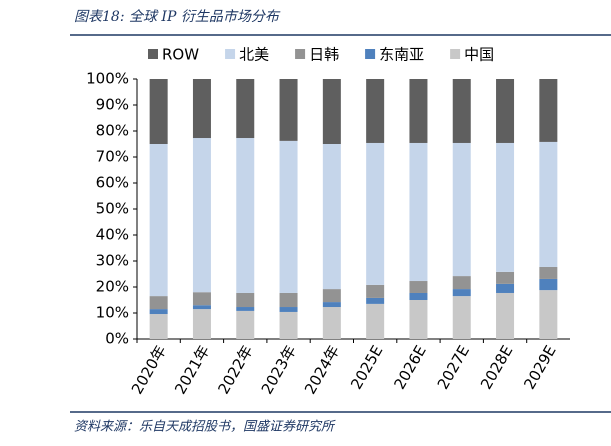 This screenshot has width=611, height=446. What do you see at coordinates (112, 209) in the screenshot?
I see `y-tick-label: 50%` at bounding box center [112, 209].